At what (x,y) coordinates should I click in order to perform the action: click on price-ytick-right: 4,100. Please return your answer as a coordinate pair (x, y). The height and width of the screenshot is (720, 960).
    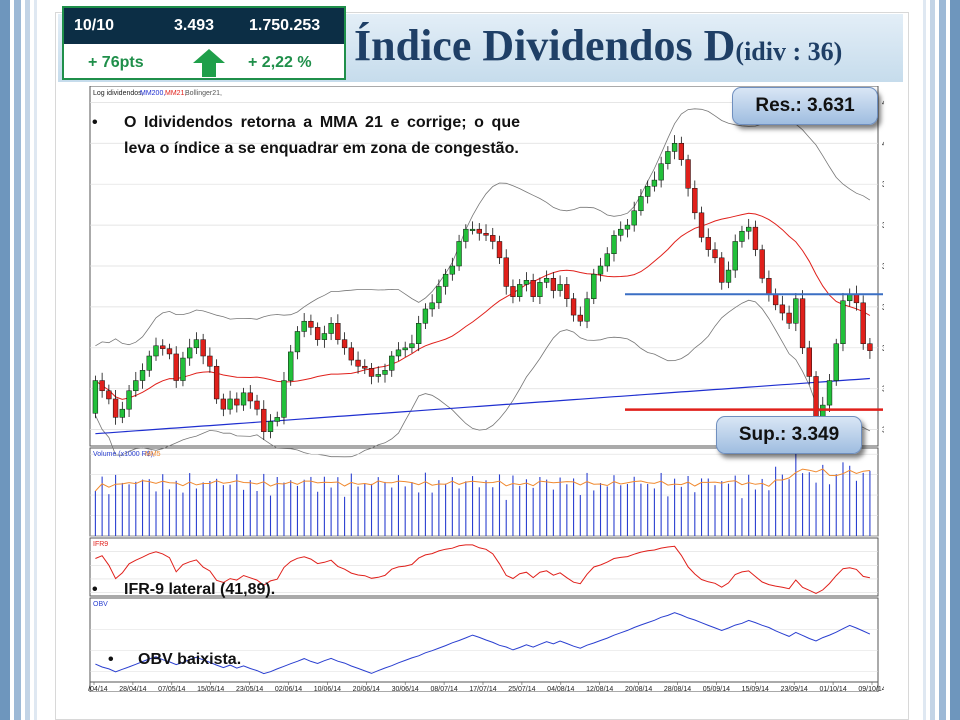
    Looking at the image, I should click on (883, 102).